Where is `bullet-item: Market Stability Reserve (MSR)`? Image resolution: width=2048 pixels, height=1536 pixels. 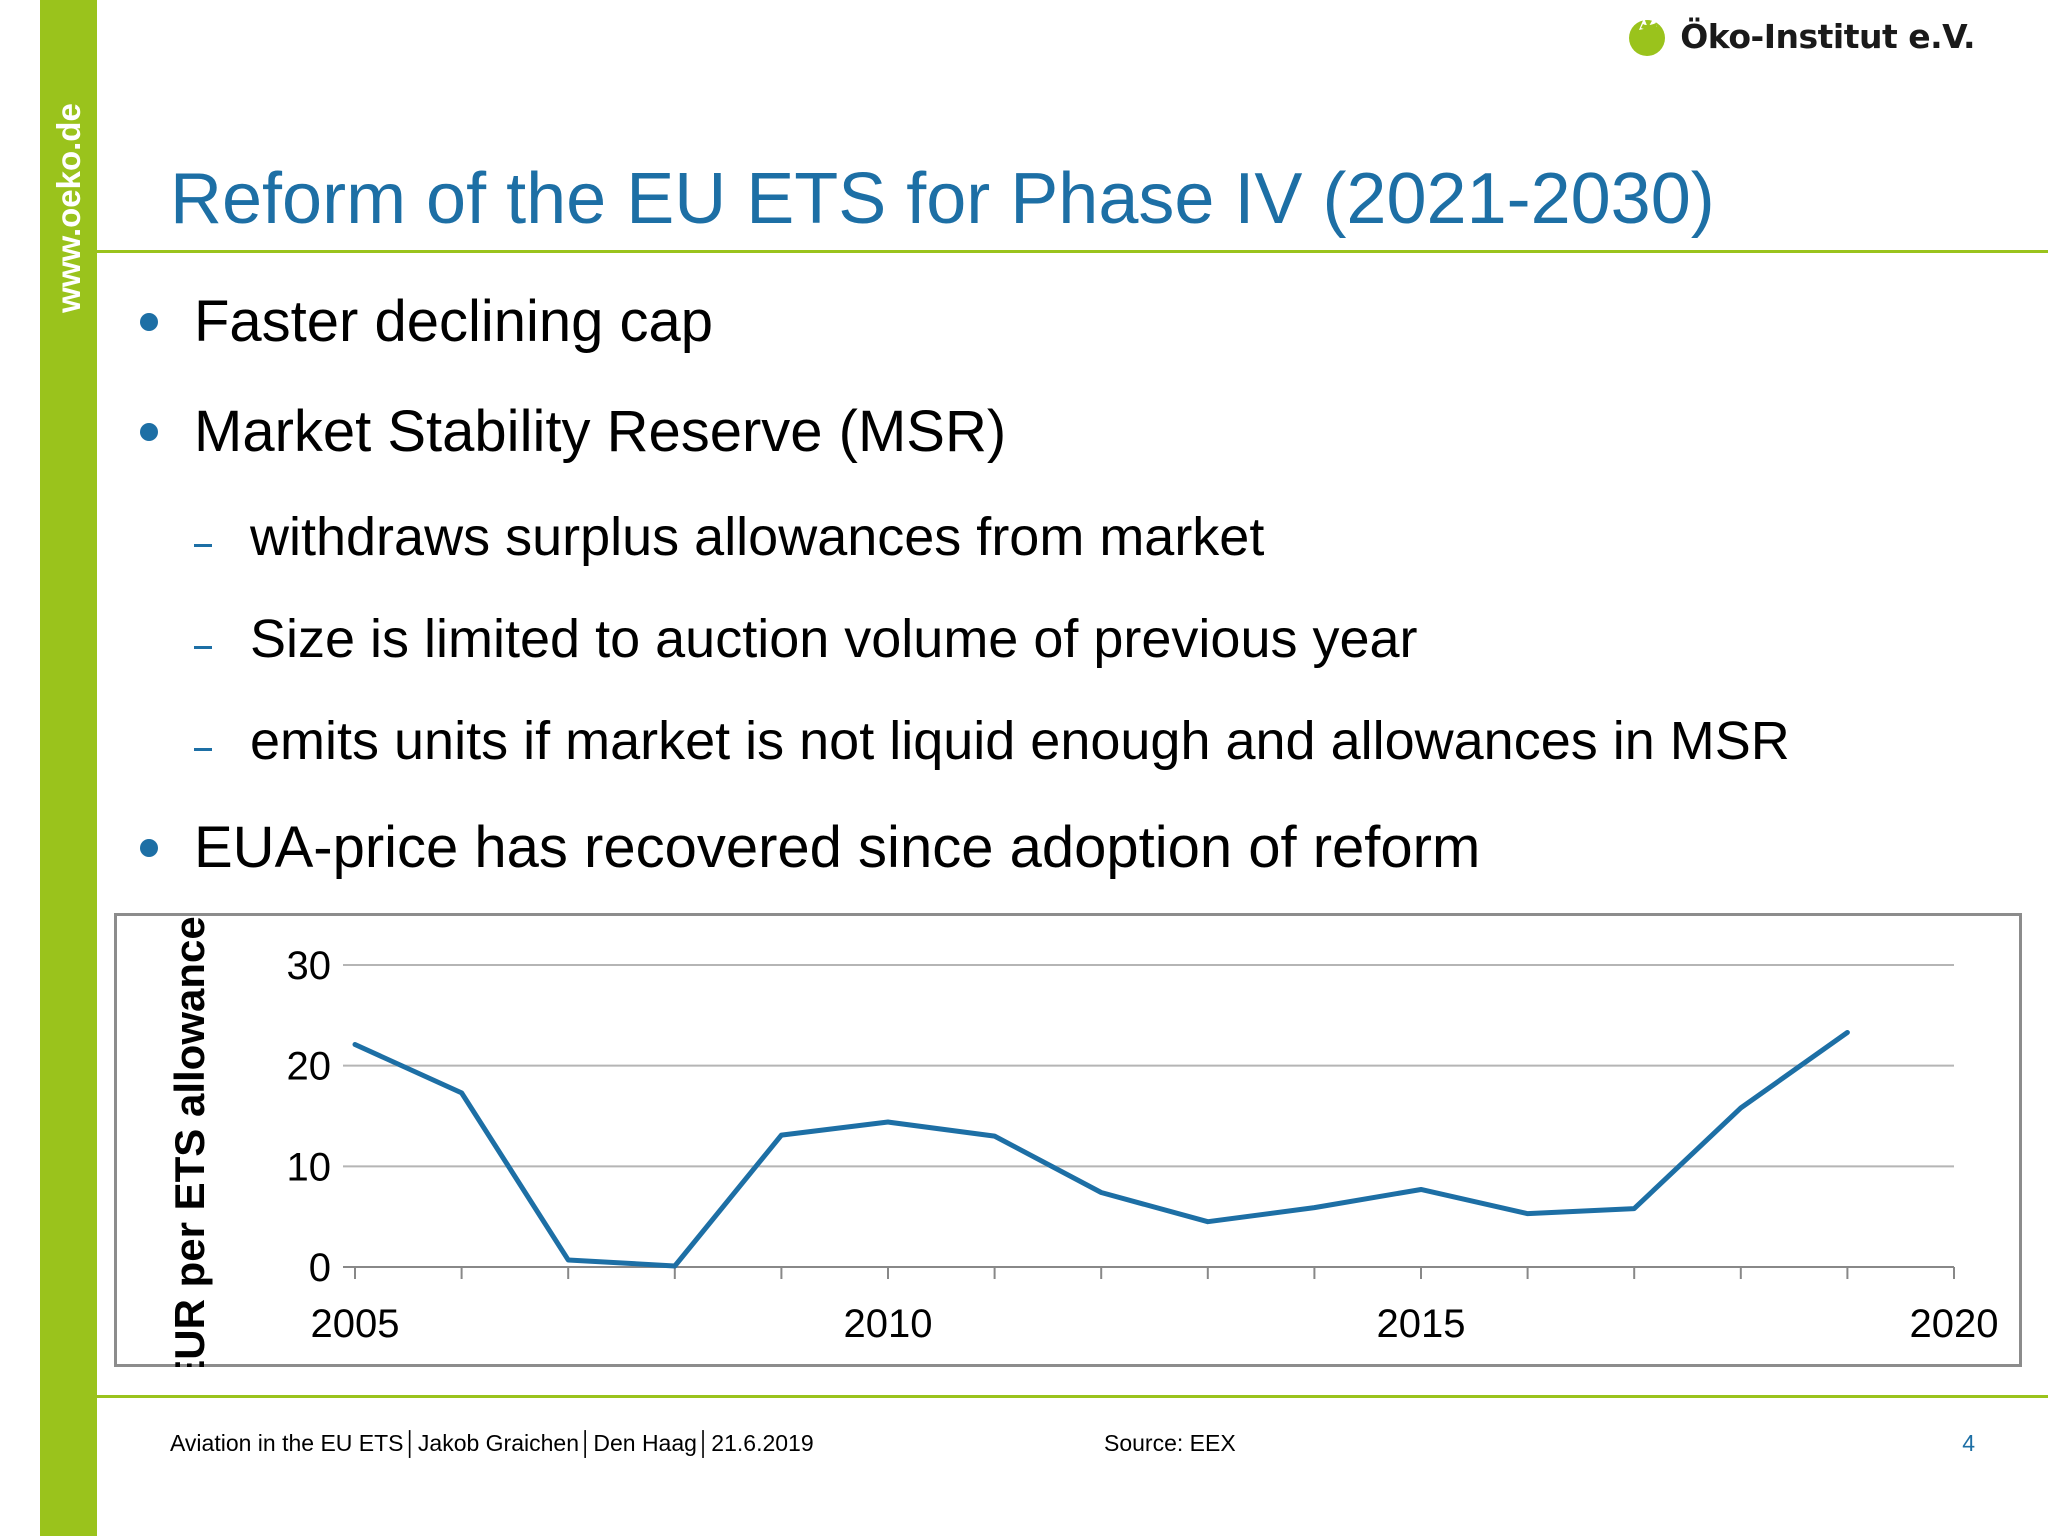 bullet-item: Market Stability Reserve (MSR) is located at coordinates (573, 431).